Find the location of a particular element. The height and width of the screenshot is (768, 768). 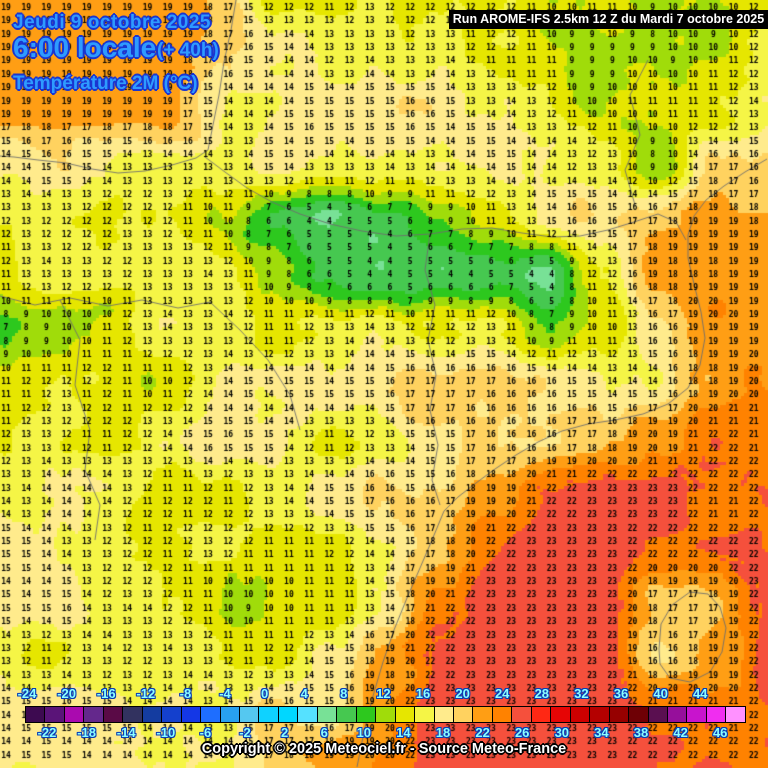

color-scale-bar is located at coordinates (385, 714).